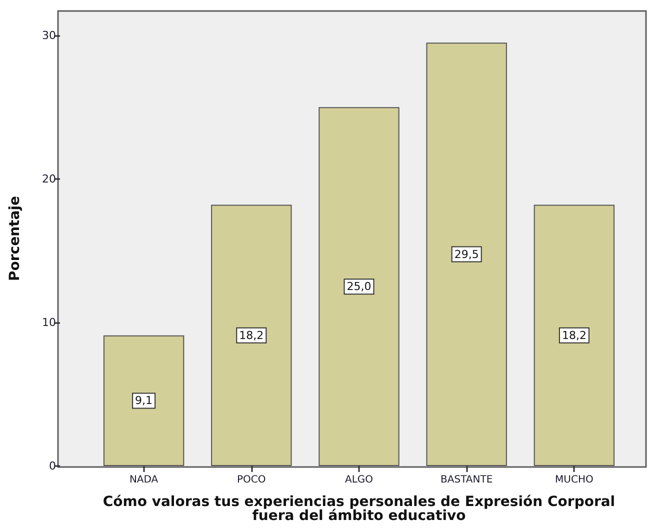 The image size is (649, 528). Describe the element at coordinates (251, 480) in the screenshot. I see `x-tick-label: POCO` at that location.